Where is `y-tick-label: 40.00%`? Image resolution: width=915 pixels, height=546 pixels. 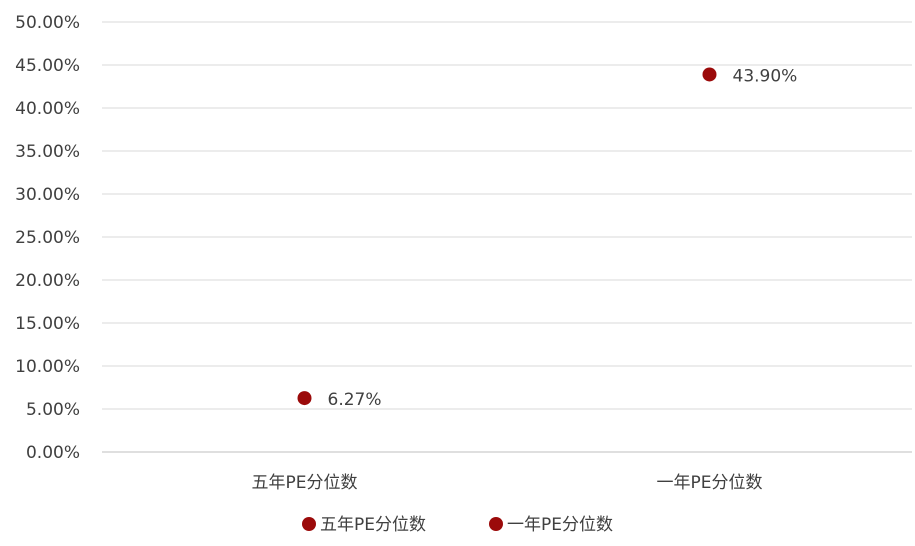 y-tick-label: 40.00% is located at coordinates (47, 109).